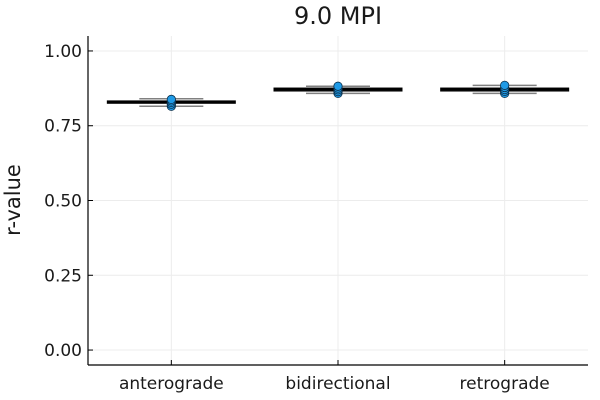 The height and width of the screenshot is (400, 600). I want to click on box-layer, so click(338, 95).